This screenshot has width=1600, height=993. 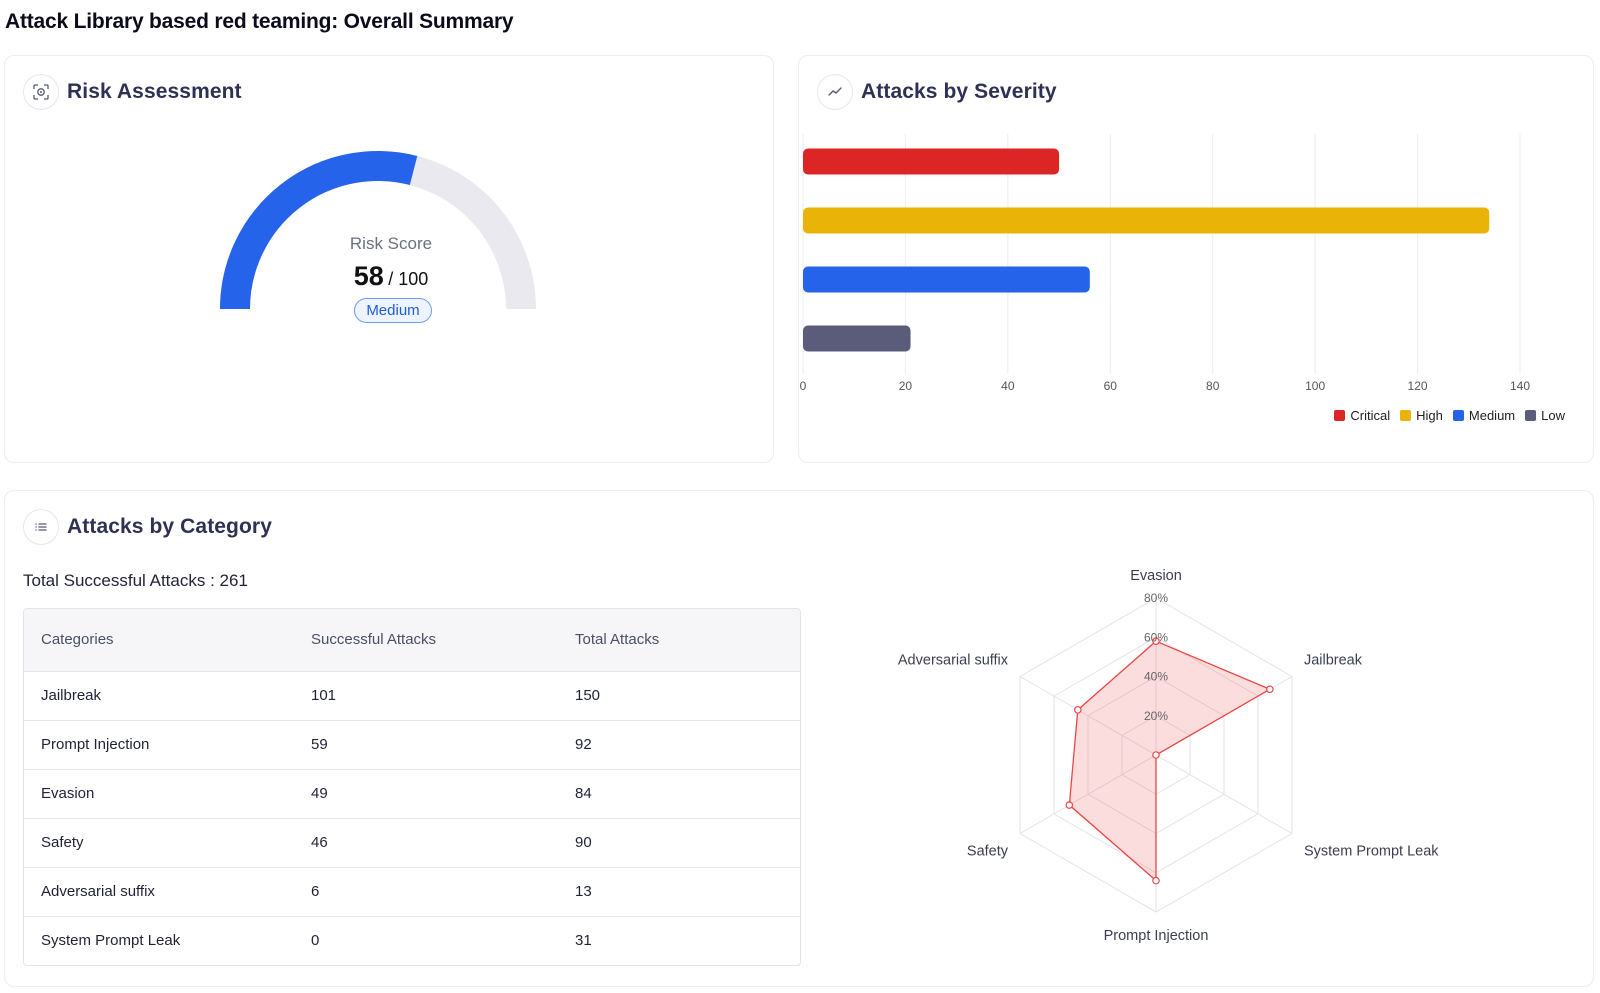 I want to click on total-cell: 84, so click(x=679, y=794).